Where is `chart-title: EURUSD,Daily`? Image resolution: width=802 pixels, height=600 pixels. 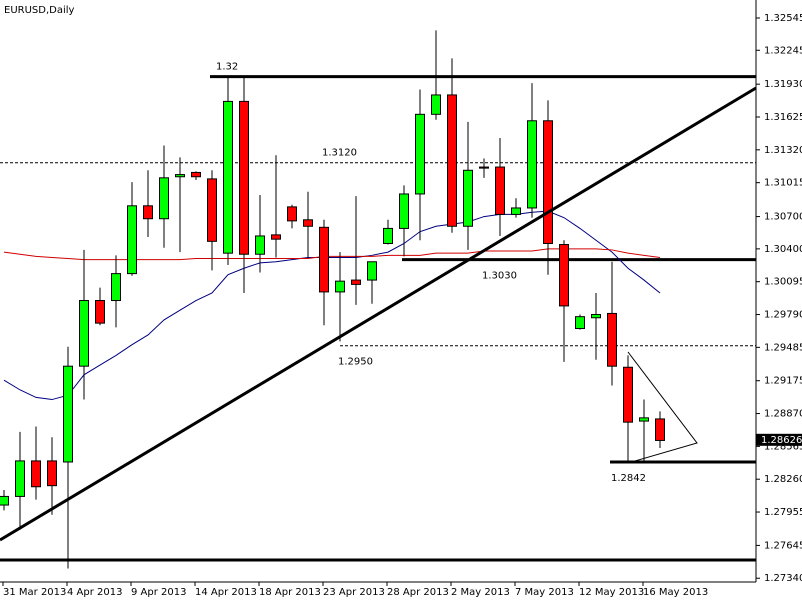 chart-title: EURUSD,Daily is located at coordinates (39, 10).